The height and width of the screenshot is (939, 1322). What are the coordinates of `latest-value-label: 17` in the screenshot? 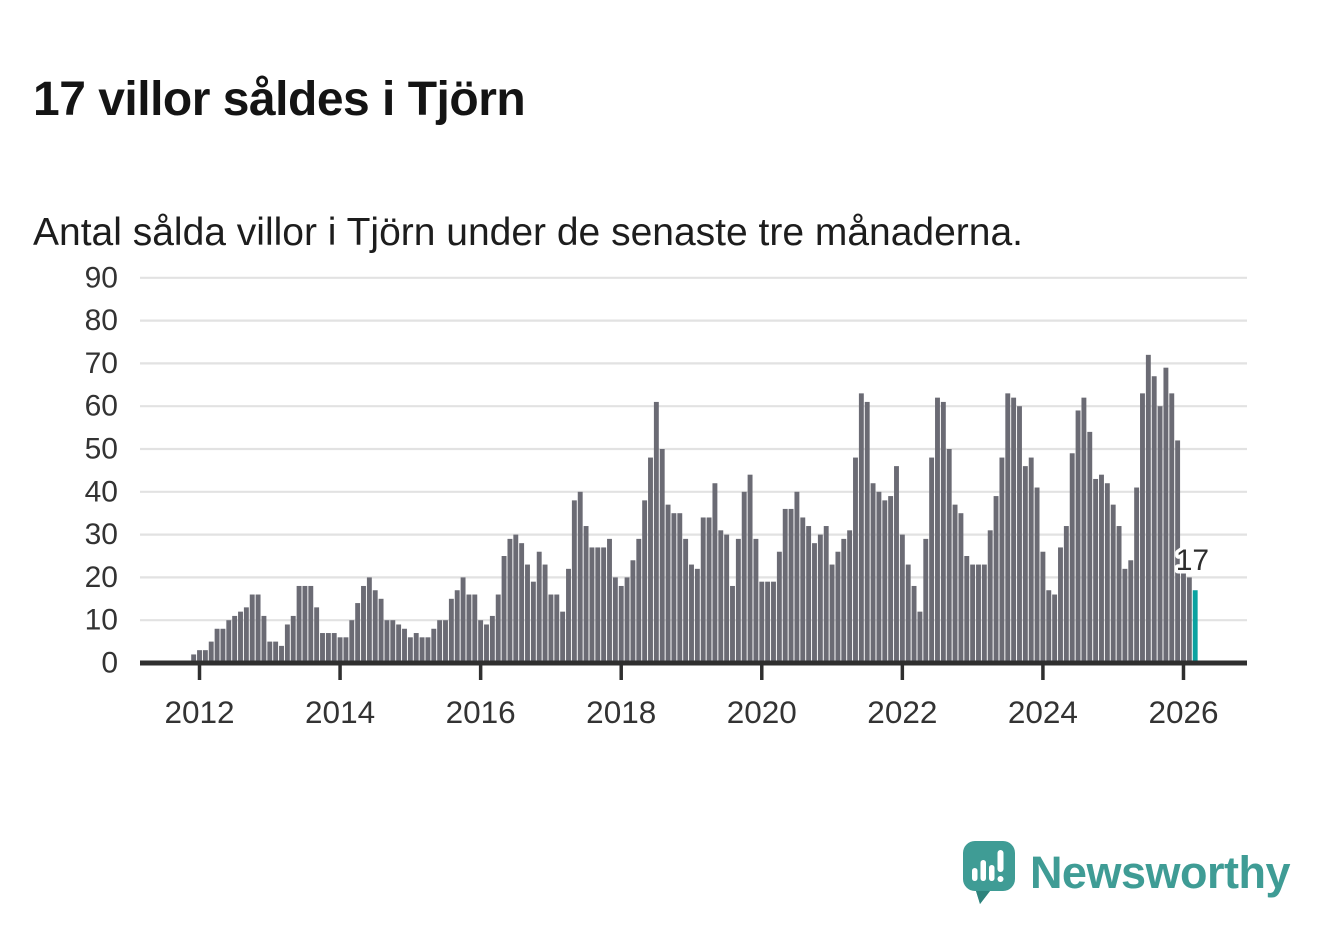 It's located at (1192, 560).